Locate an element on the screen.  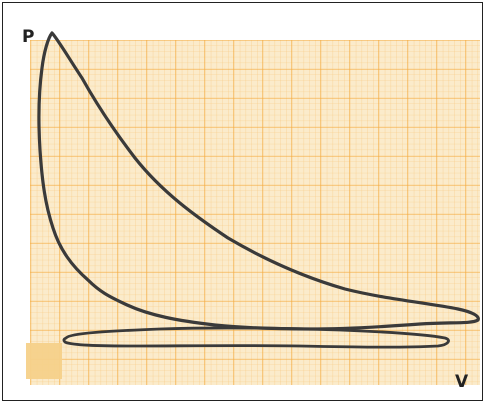
x-axis-label: V is located at coordinates (462, 382).